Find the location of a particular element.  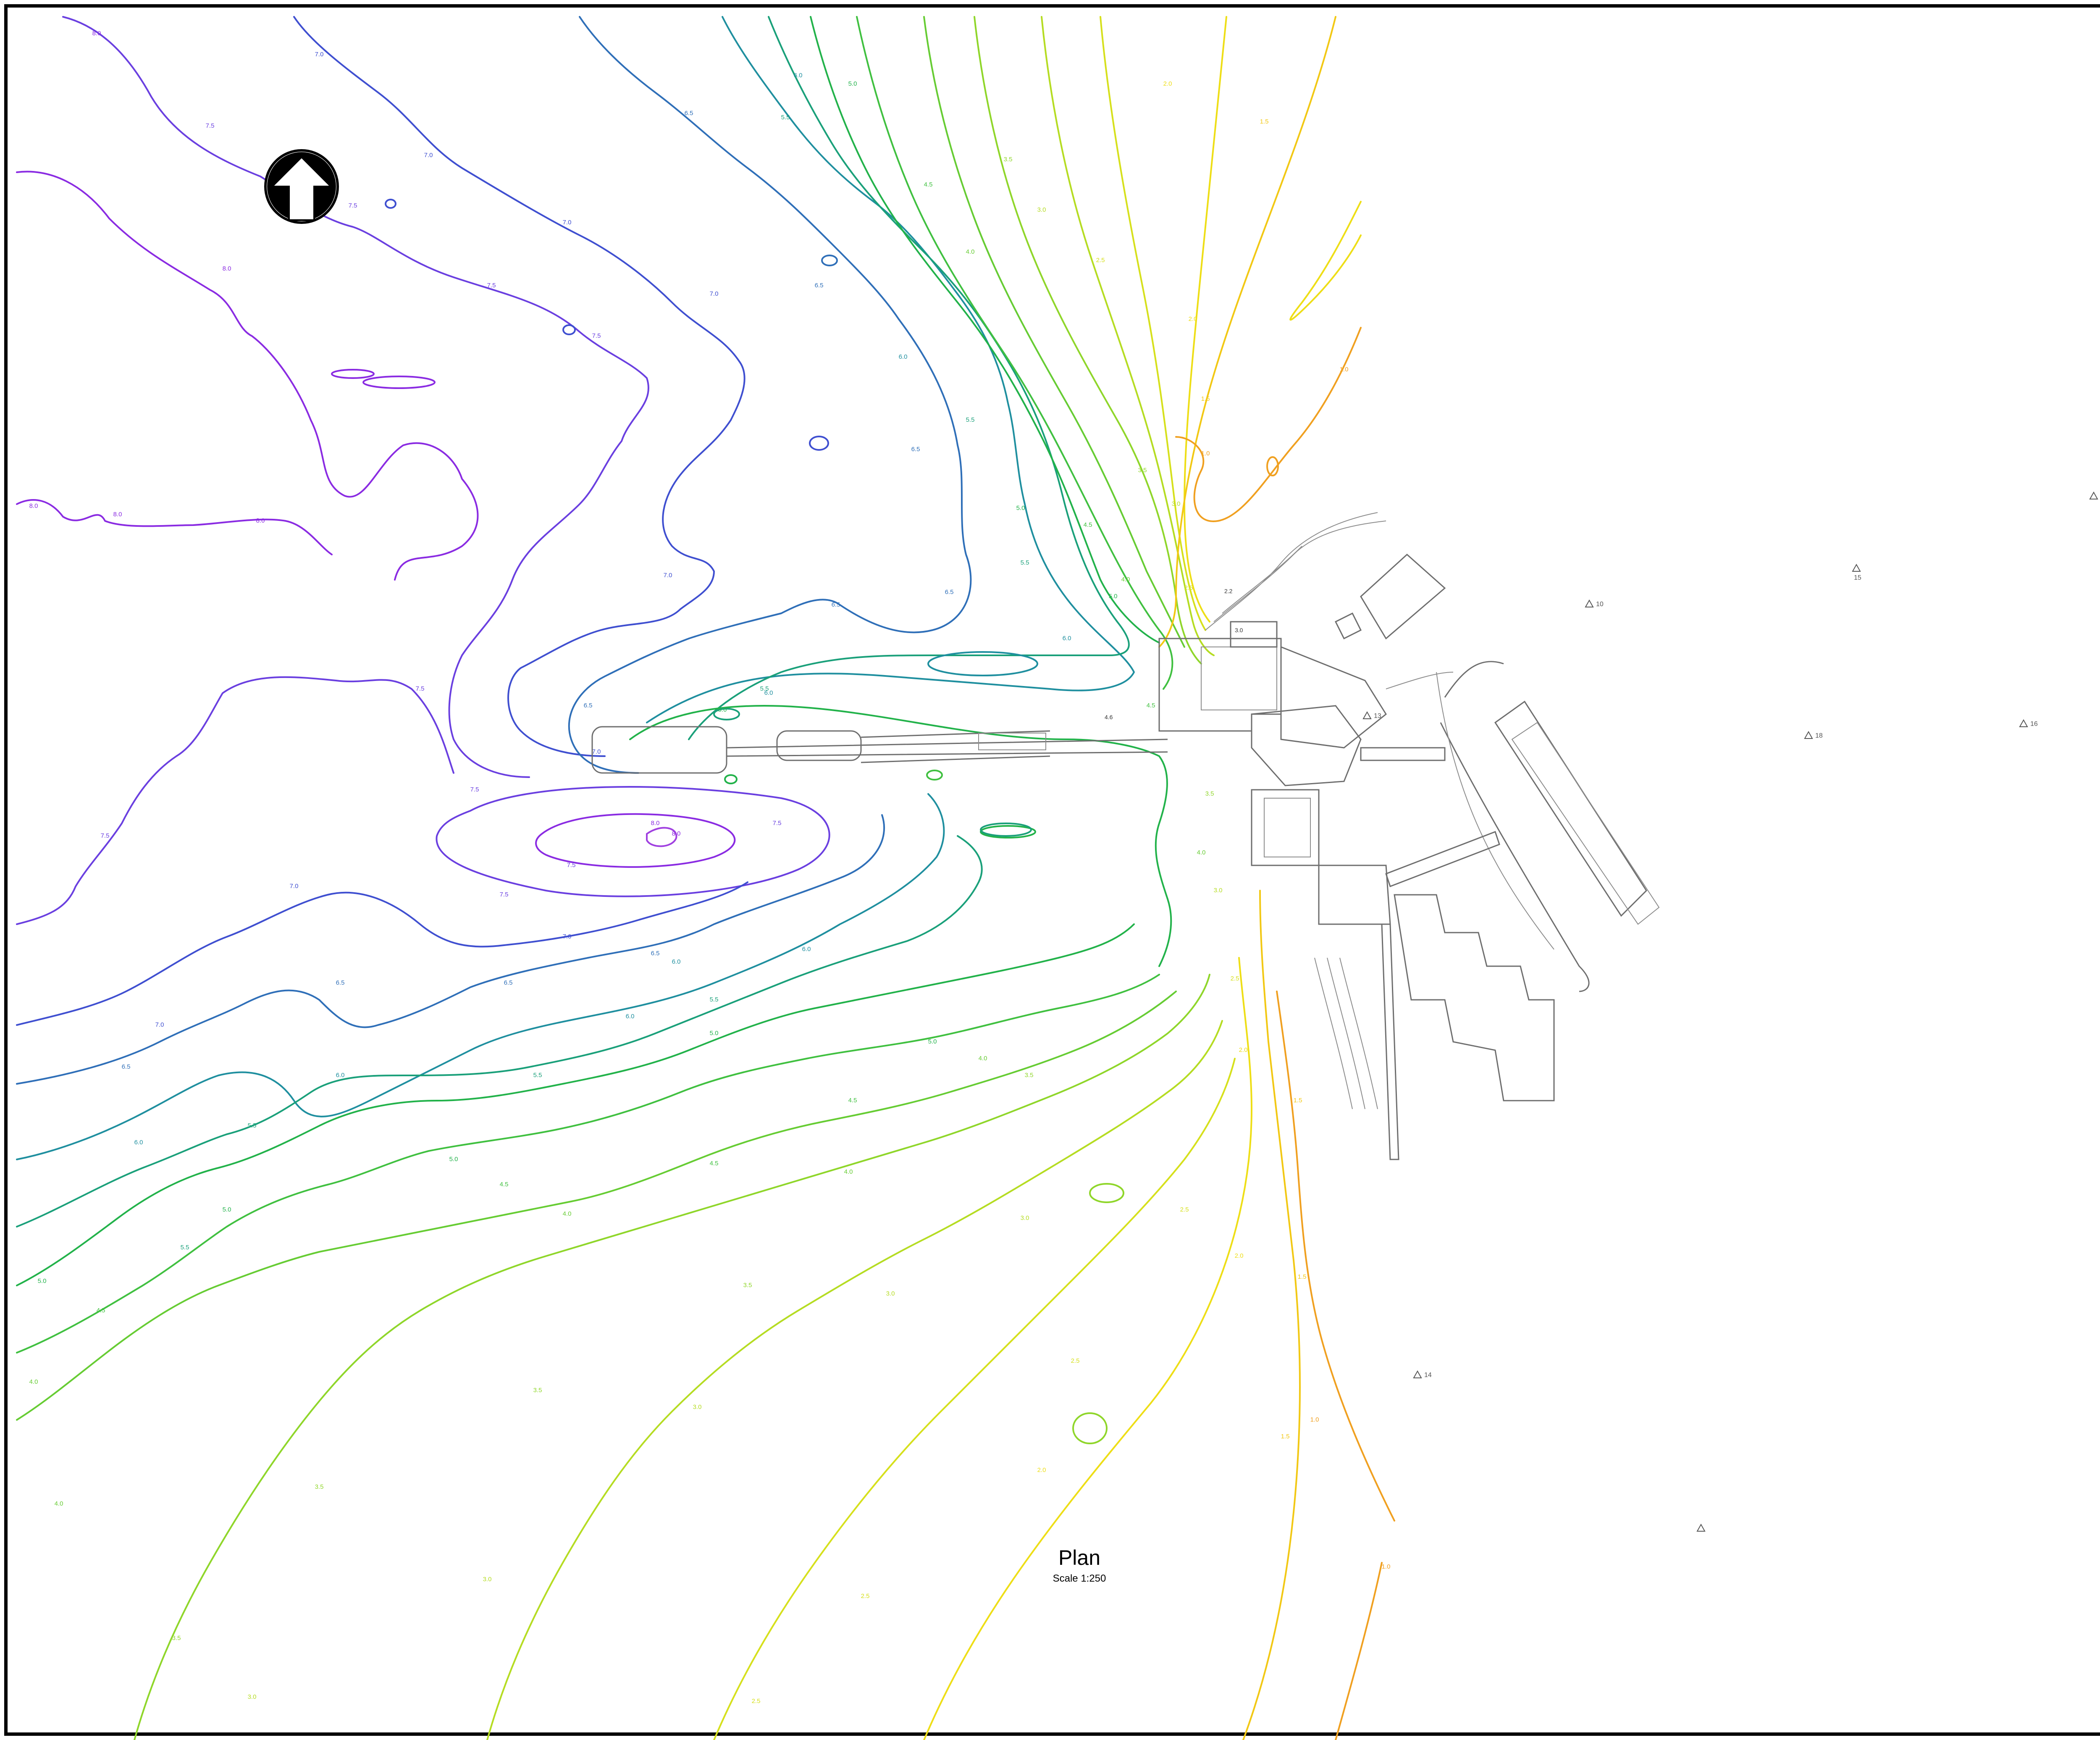

contour-2-0-south is located at coordinates (1087, 1348).